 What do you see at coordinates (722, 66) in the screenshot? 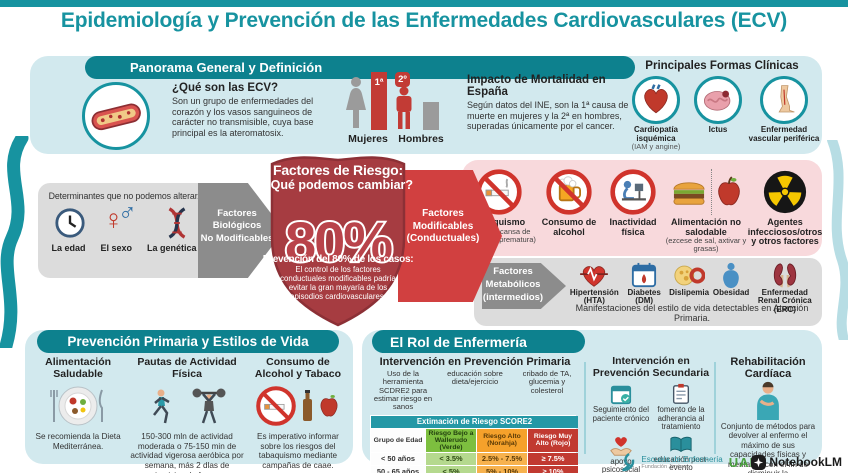
I see `clinical-forms-header: Principales Formas Clínicas` at bounding box center [722, 66].